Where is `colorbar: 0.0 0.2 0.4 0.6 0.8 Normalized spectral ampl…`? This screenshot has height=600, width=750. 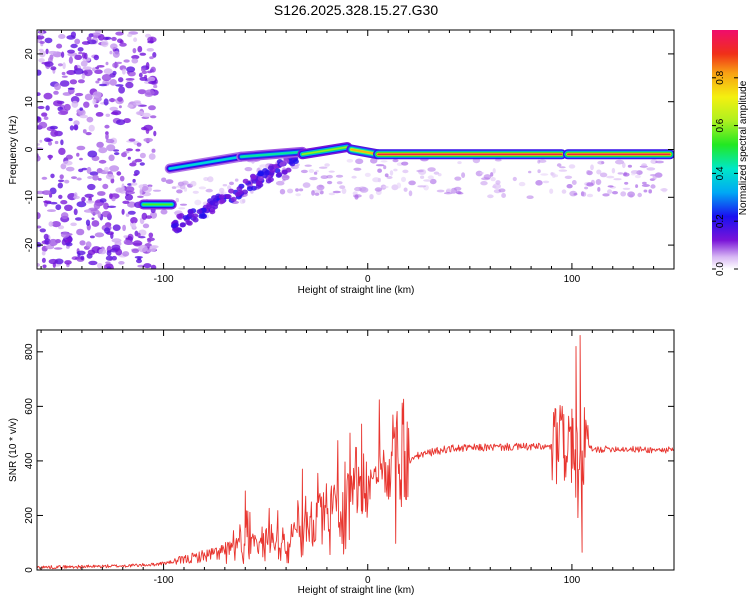 colorbar: 0.0 0.2 0.4 0.6 0.8 Normalized spectral ampl… is located at coordinates (730, 153).